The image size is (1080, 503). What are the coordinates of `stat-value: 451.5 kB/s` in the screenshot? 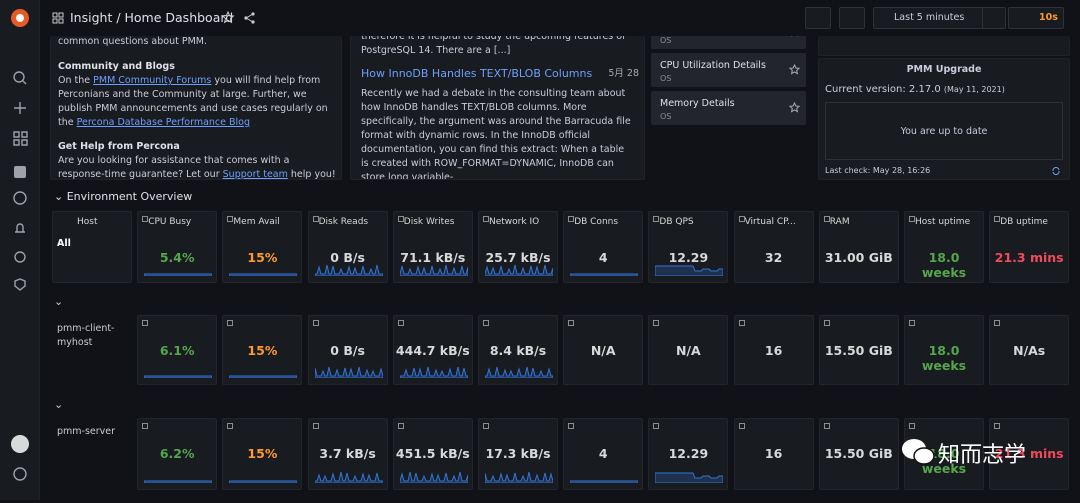 It's located at (432, 453).